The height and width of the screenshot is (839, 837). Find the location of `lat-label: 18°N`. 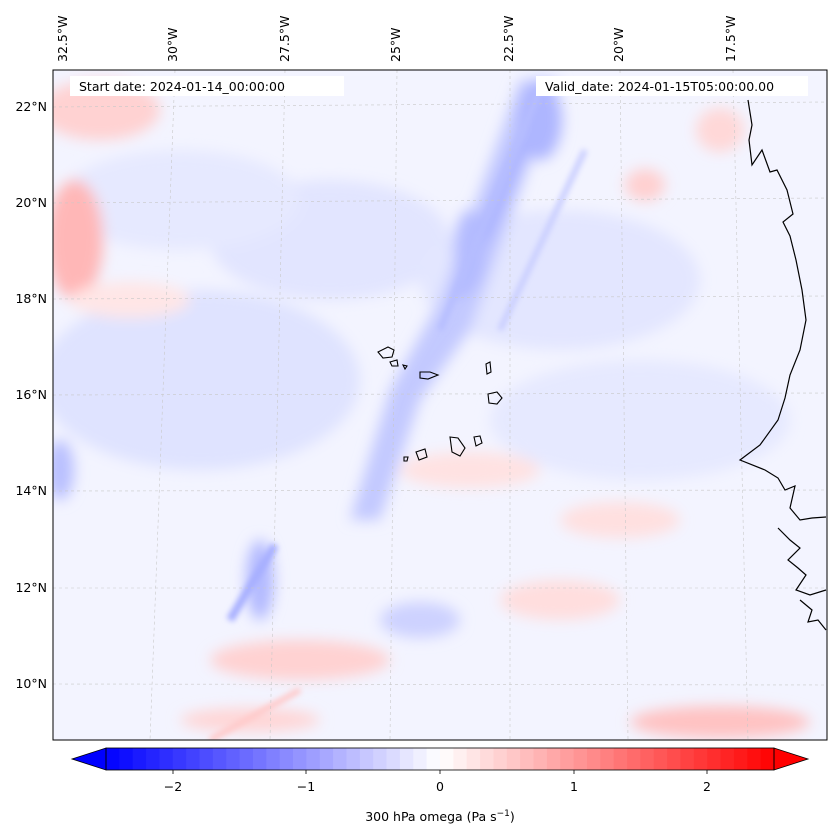

lat-label: 18°N is located at coordinates (31, 298).